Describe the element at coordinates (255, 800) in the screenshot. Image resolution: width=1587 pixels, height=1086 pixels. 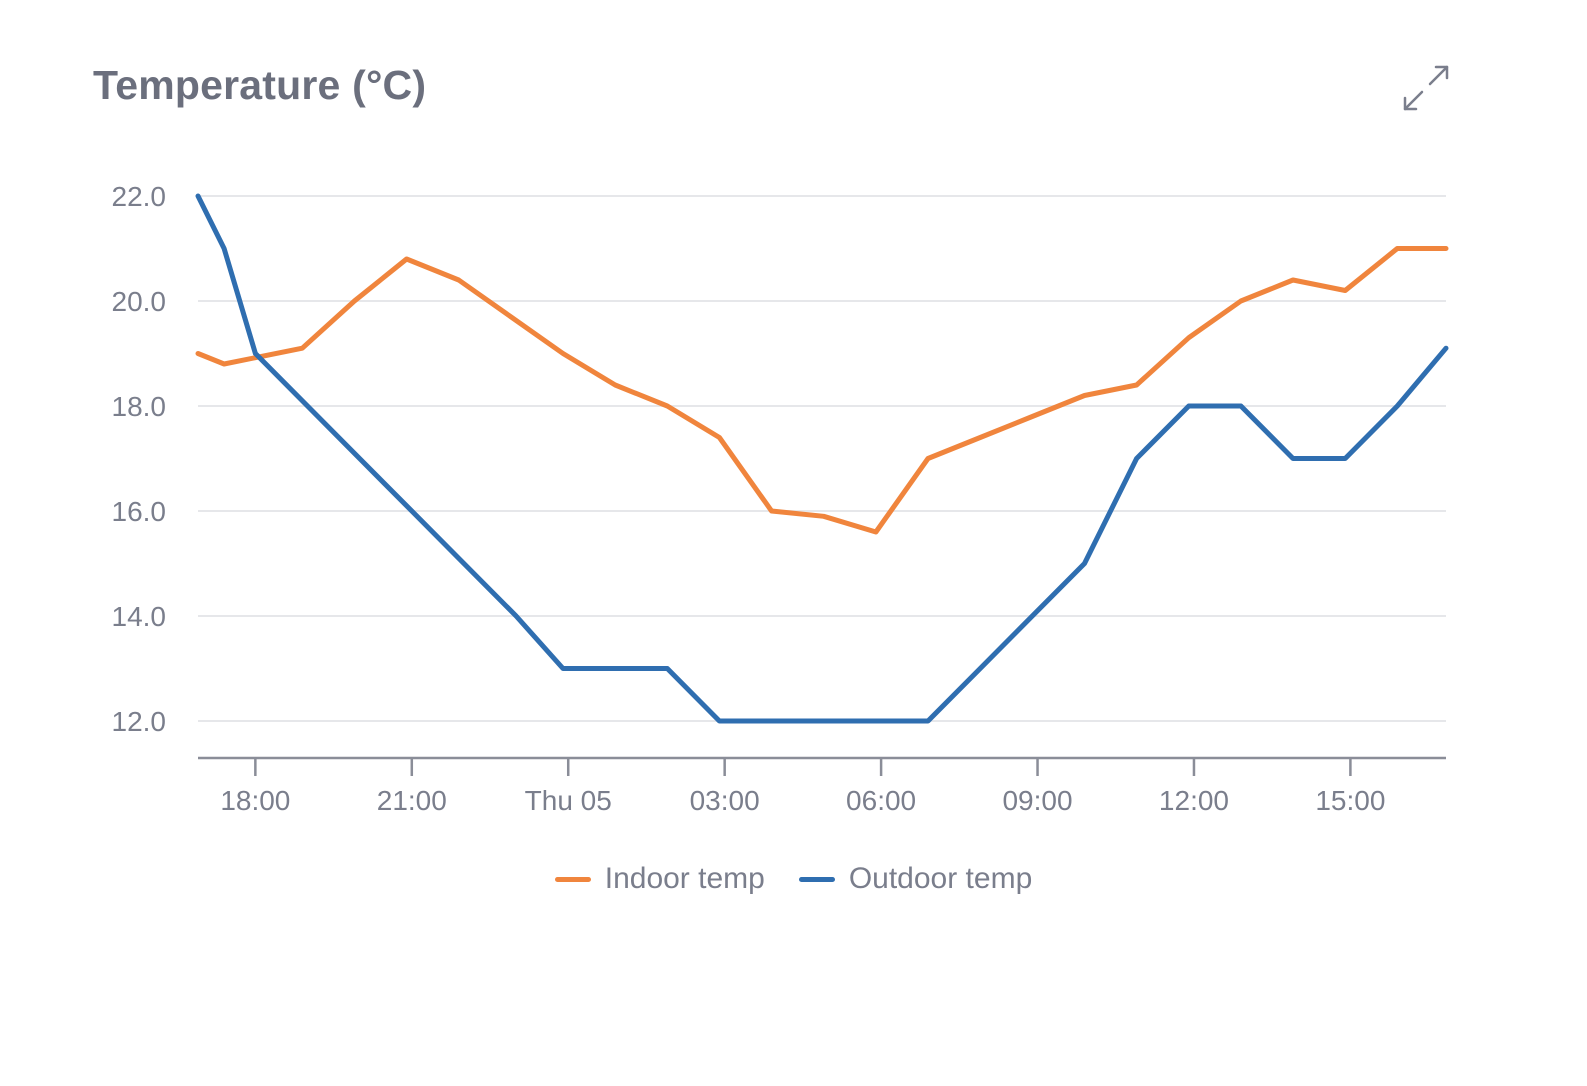
I see `x-tick-label: 18:00` at that location.